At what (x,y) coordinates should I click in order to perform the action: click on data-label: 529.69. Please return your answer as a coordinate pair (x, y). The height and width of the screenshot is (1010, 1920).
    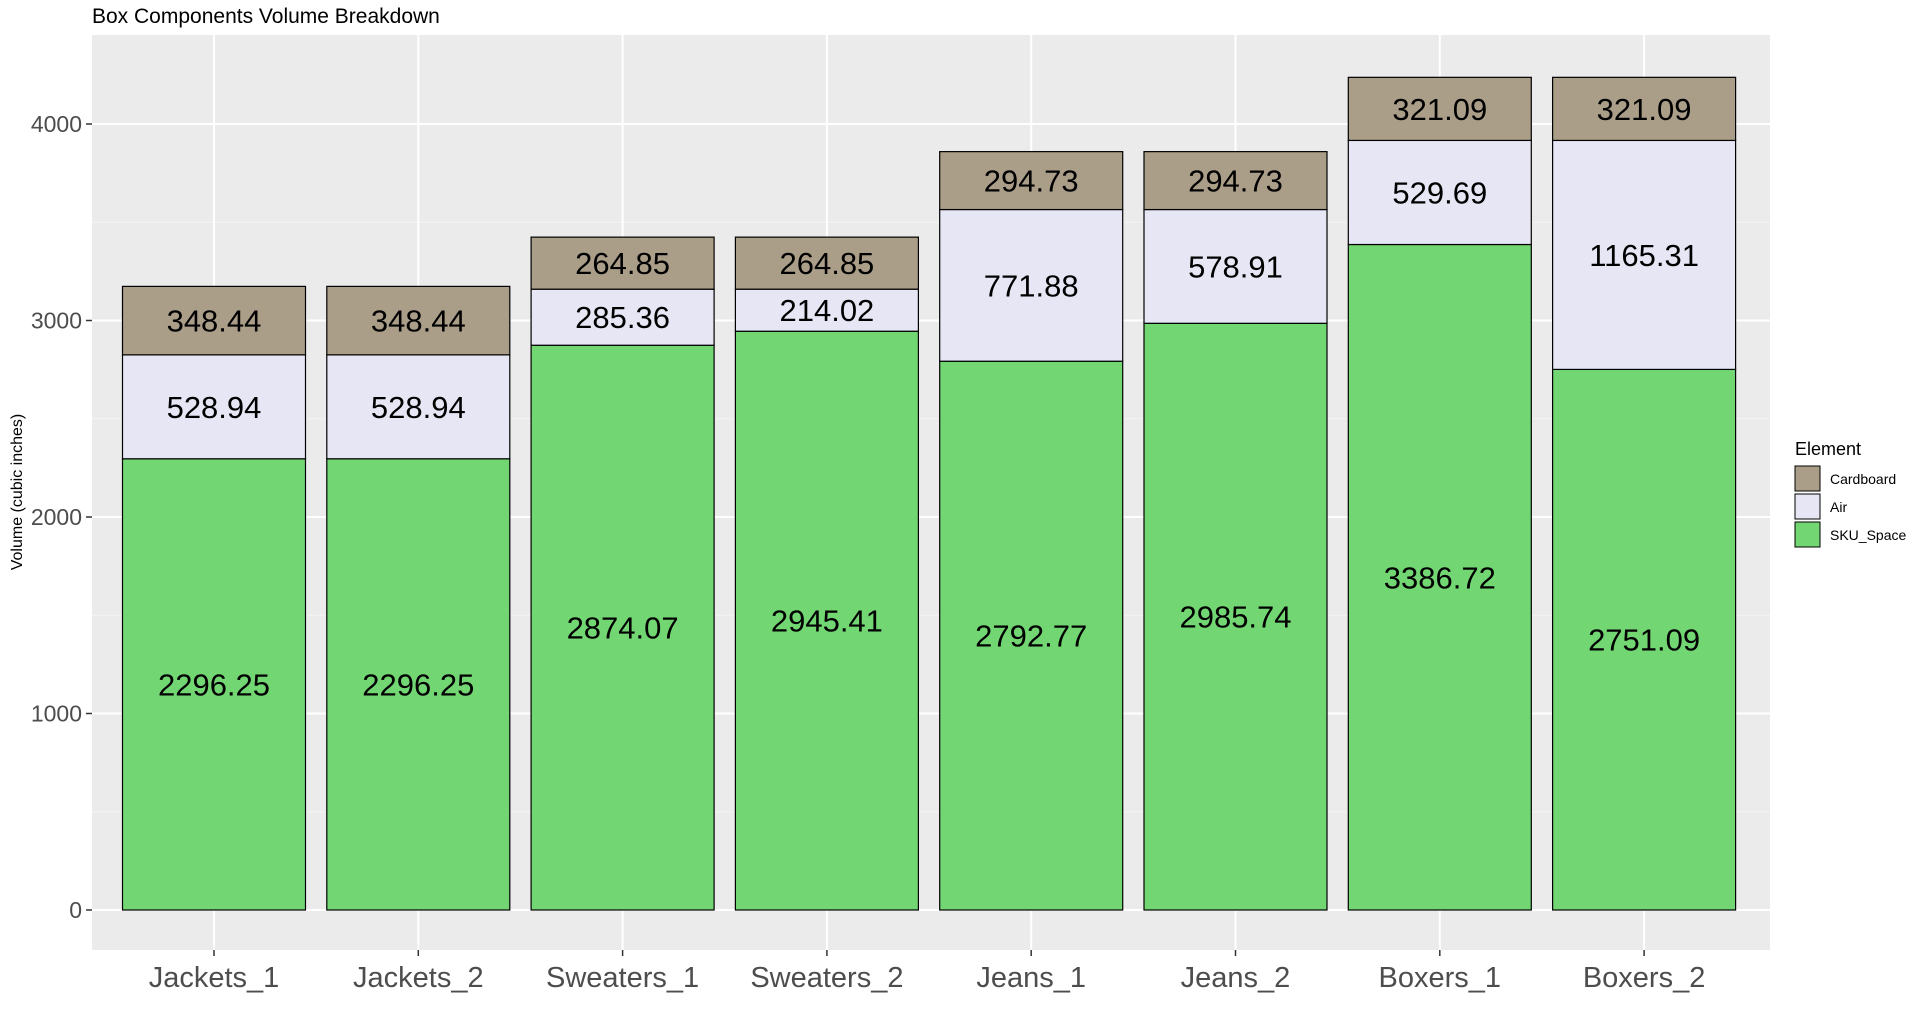
    Looking at the image, I should click on (1439, 192).